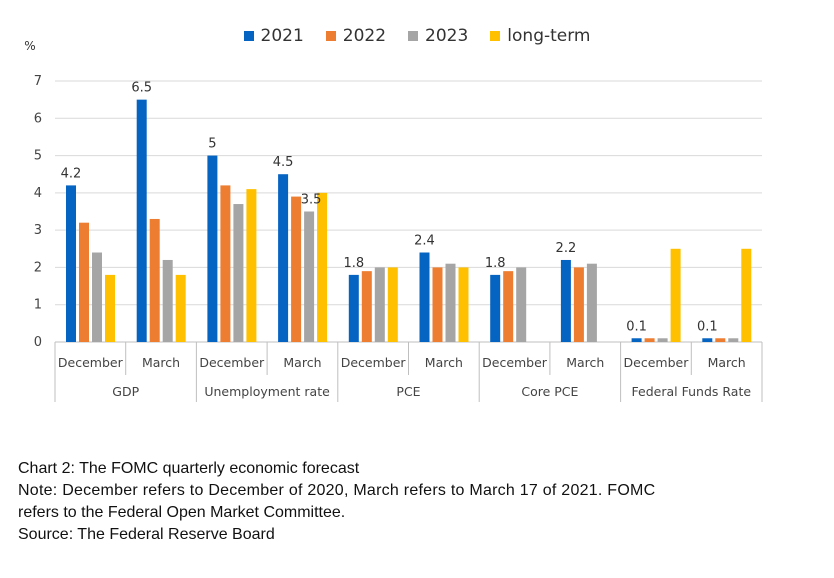  What do you see at coordinates (71, 173) in the screenshot?
I see `data-label-0-0: 4.2` at bounding box center [71, 173].